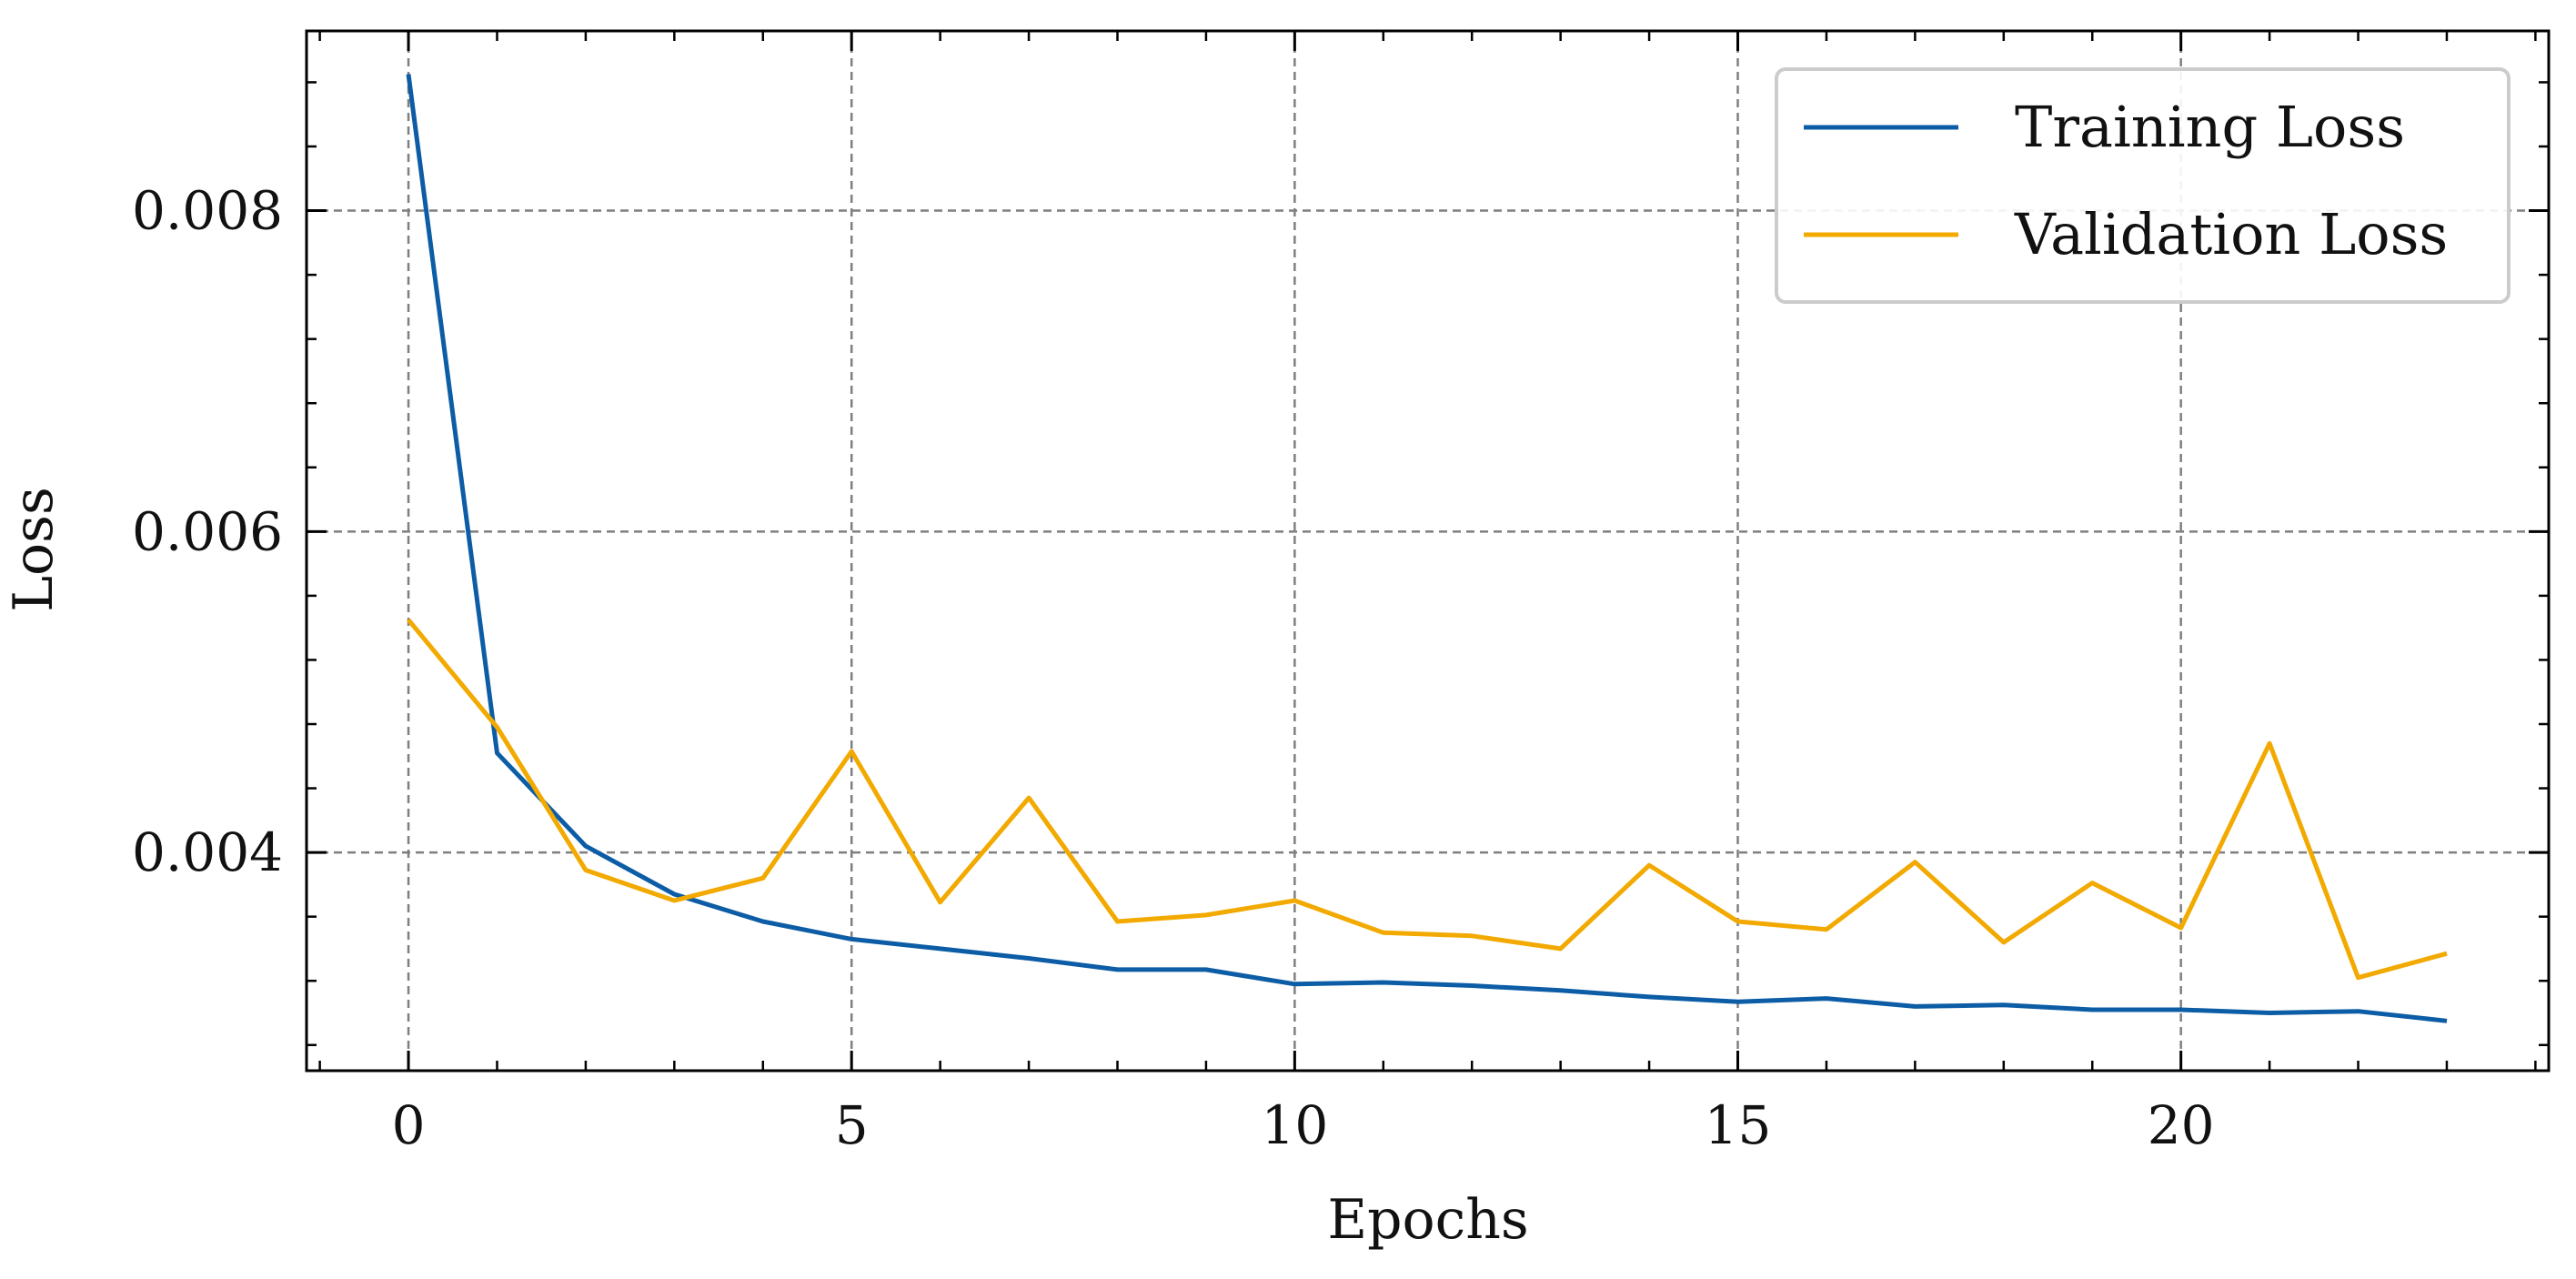 The width and height of the screenshot is (2576, 1279). I want to click on legend-label-validation-loss: Validation Loss, so click(2231, 234).